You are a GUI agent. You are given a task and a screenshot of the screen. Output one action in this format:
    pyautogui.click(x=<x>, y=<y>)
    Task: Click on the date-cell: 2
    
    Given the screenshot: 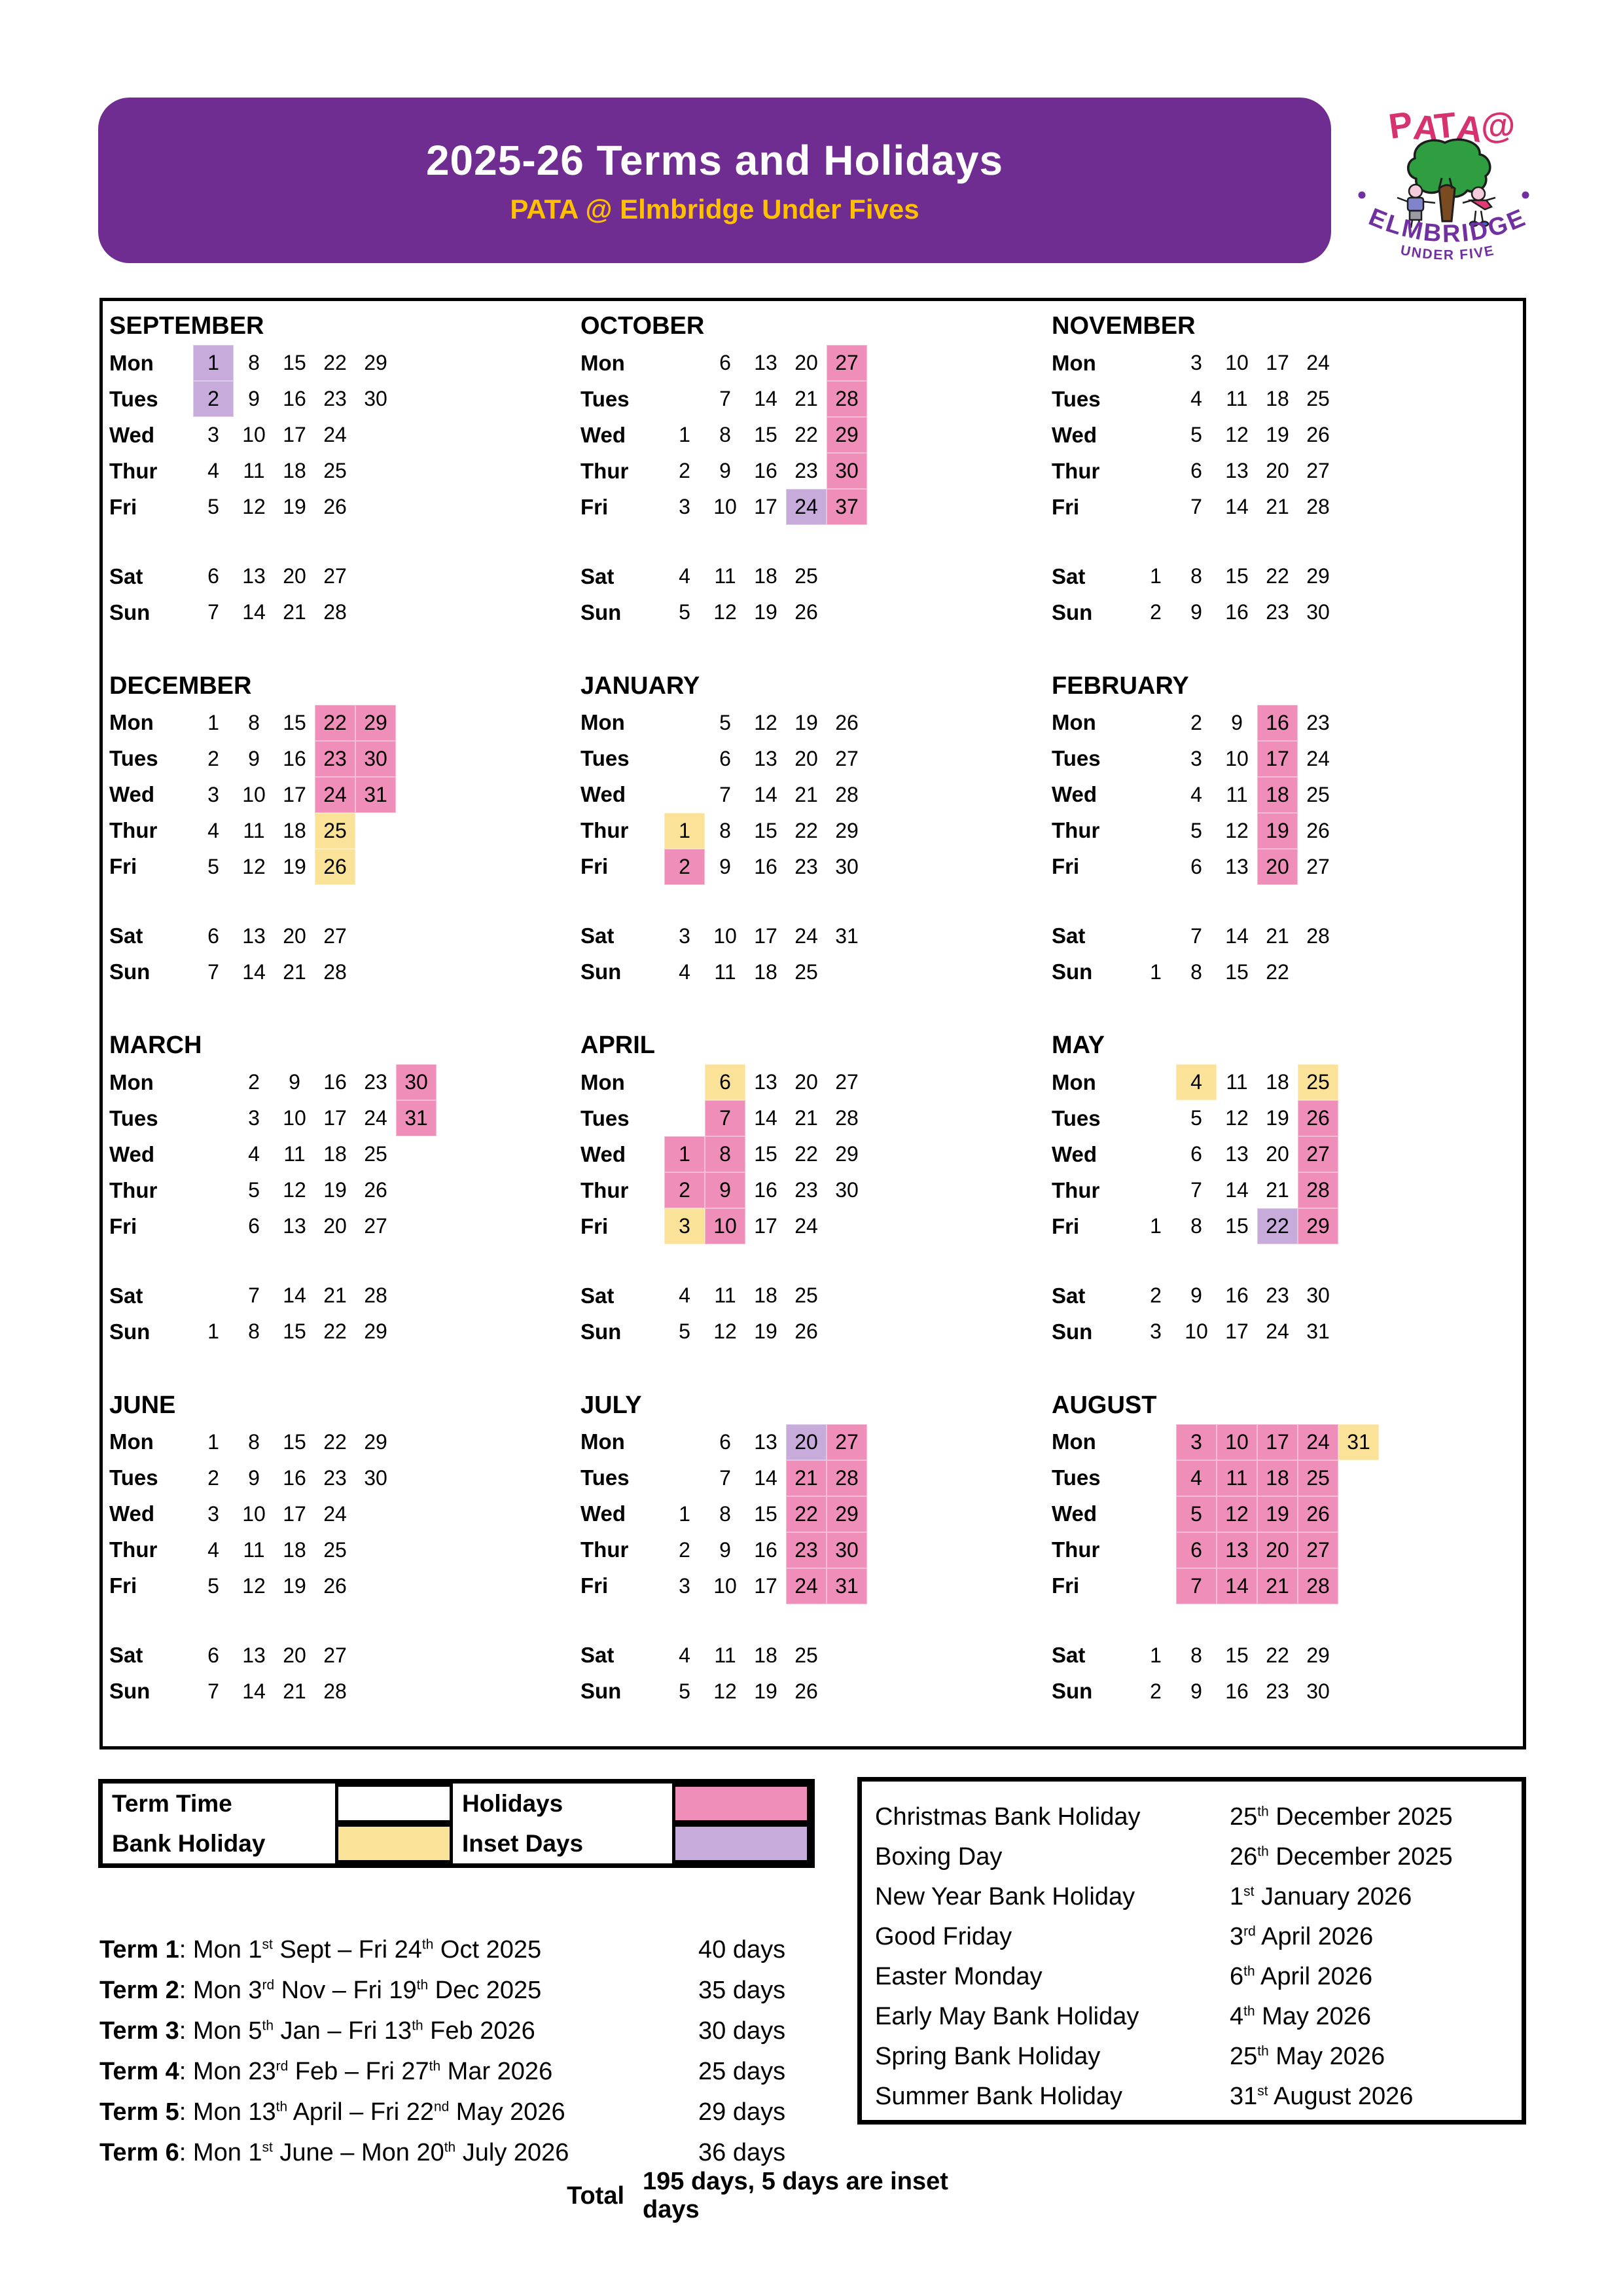 What is the action you would take?
    pyautogui.click(x=213, y=758)
    